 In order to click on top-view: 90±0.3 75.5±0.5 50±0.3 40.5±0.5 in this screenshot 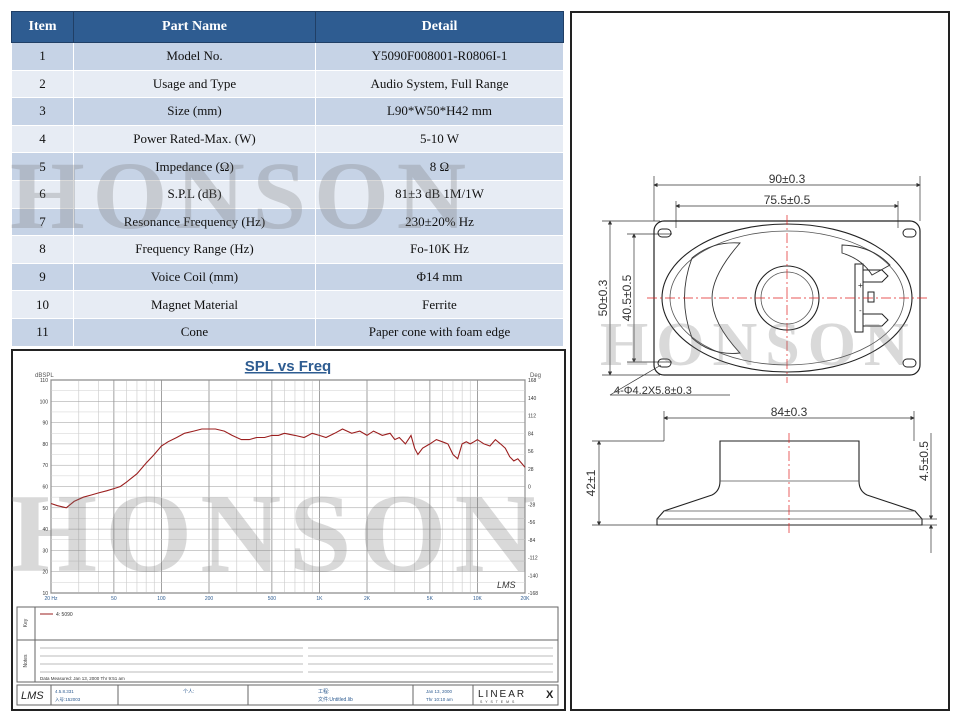, I will do `click(761, 284)`.